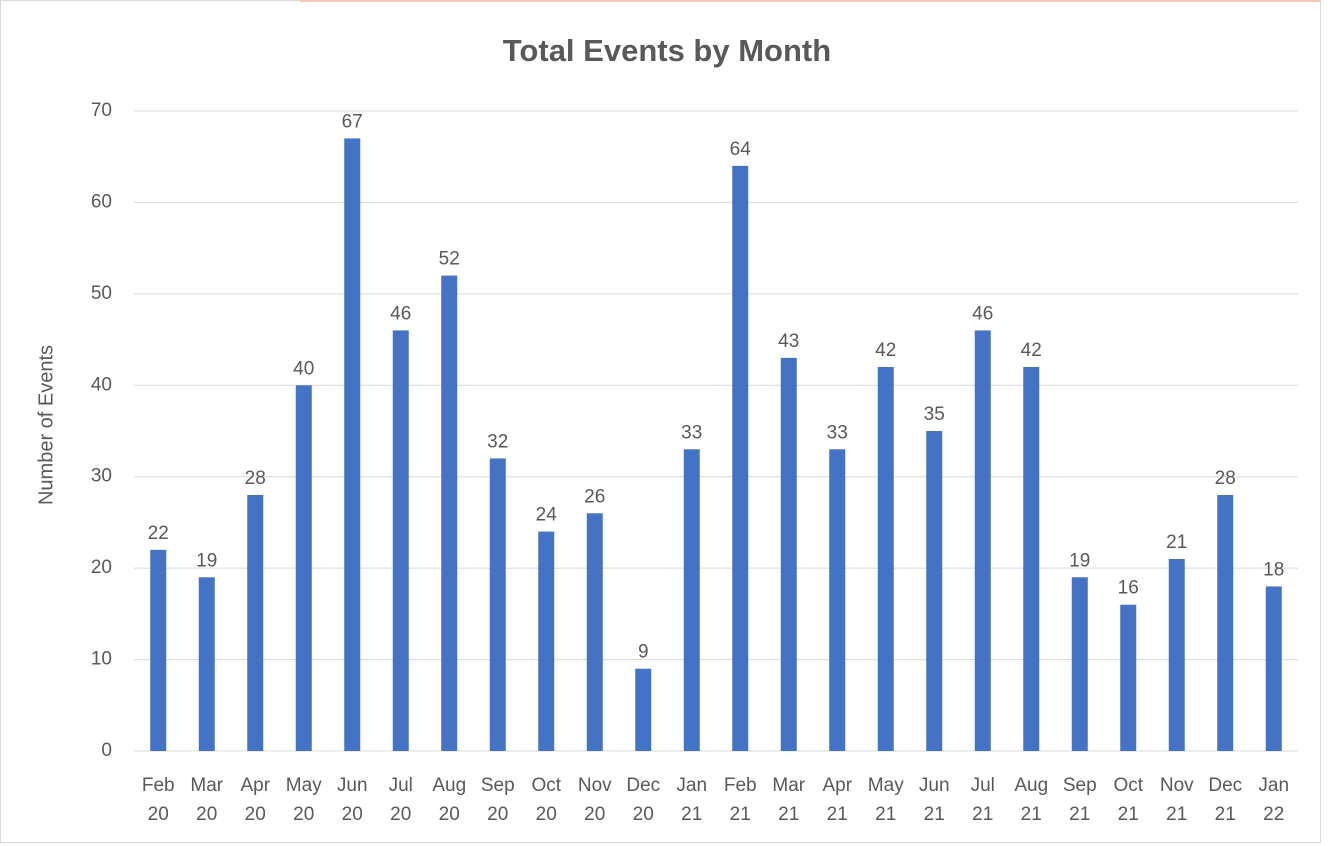 The height and width of the screenshot is (846, 1328). I want to click on data-label: 24, so click(547, 515).